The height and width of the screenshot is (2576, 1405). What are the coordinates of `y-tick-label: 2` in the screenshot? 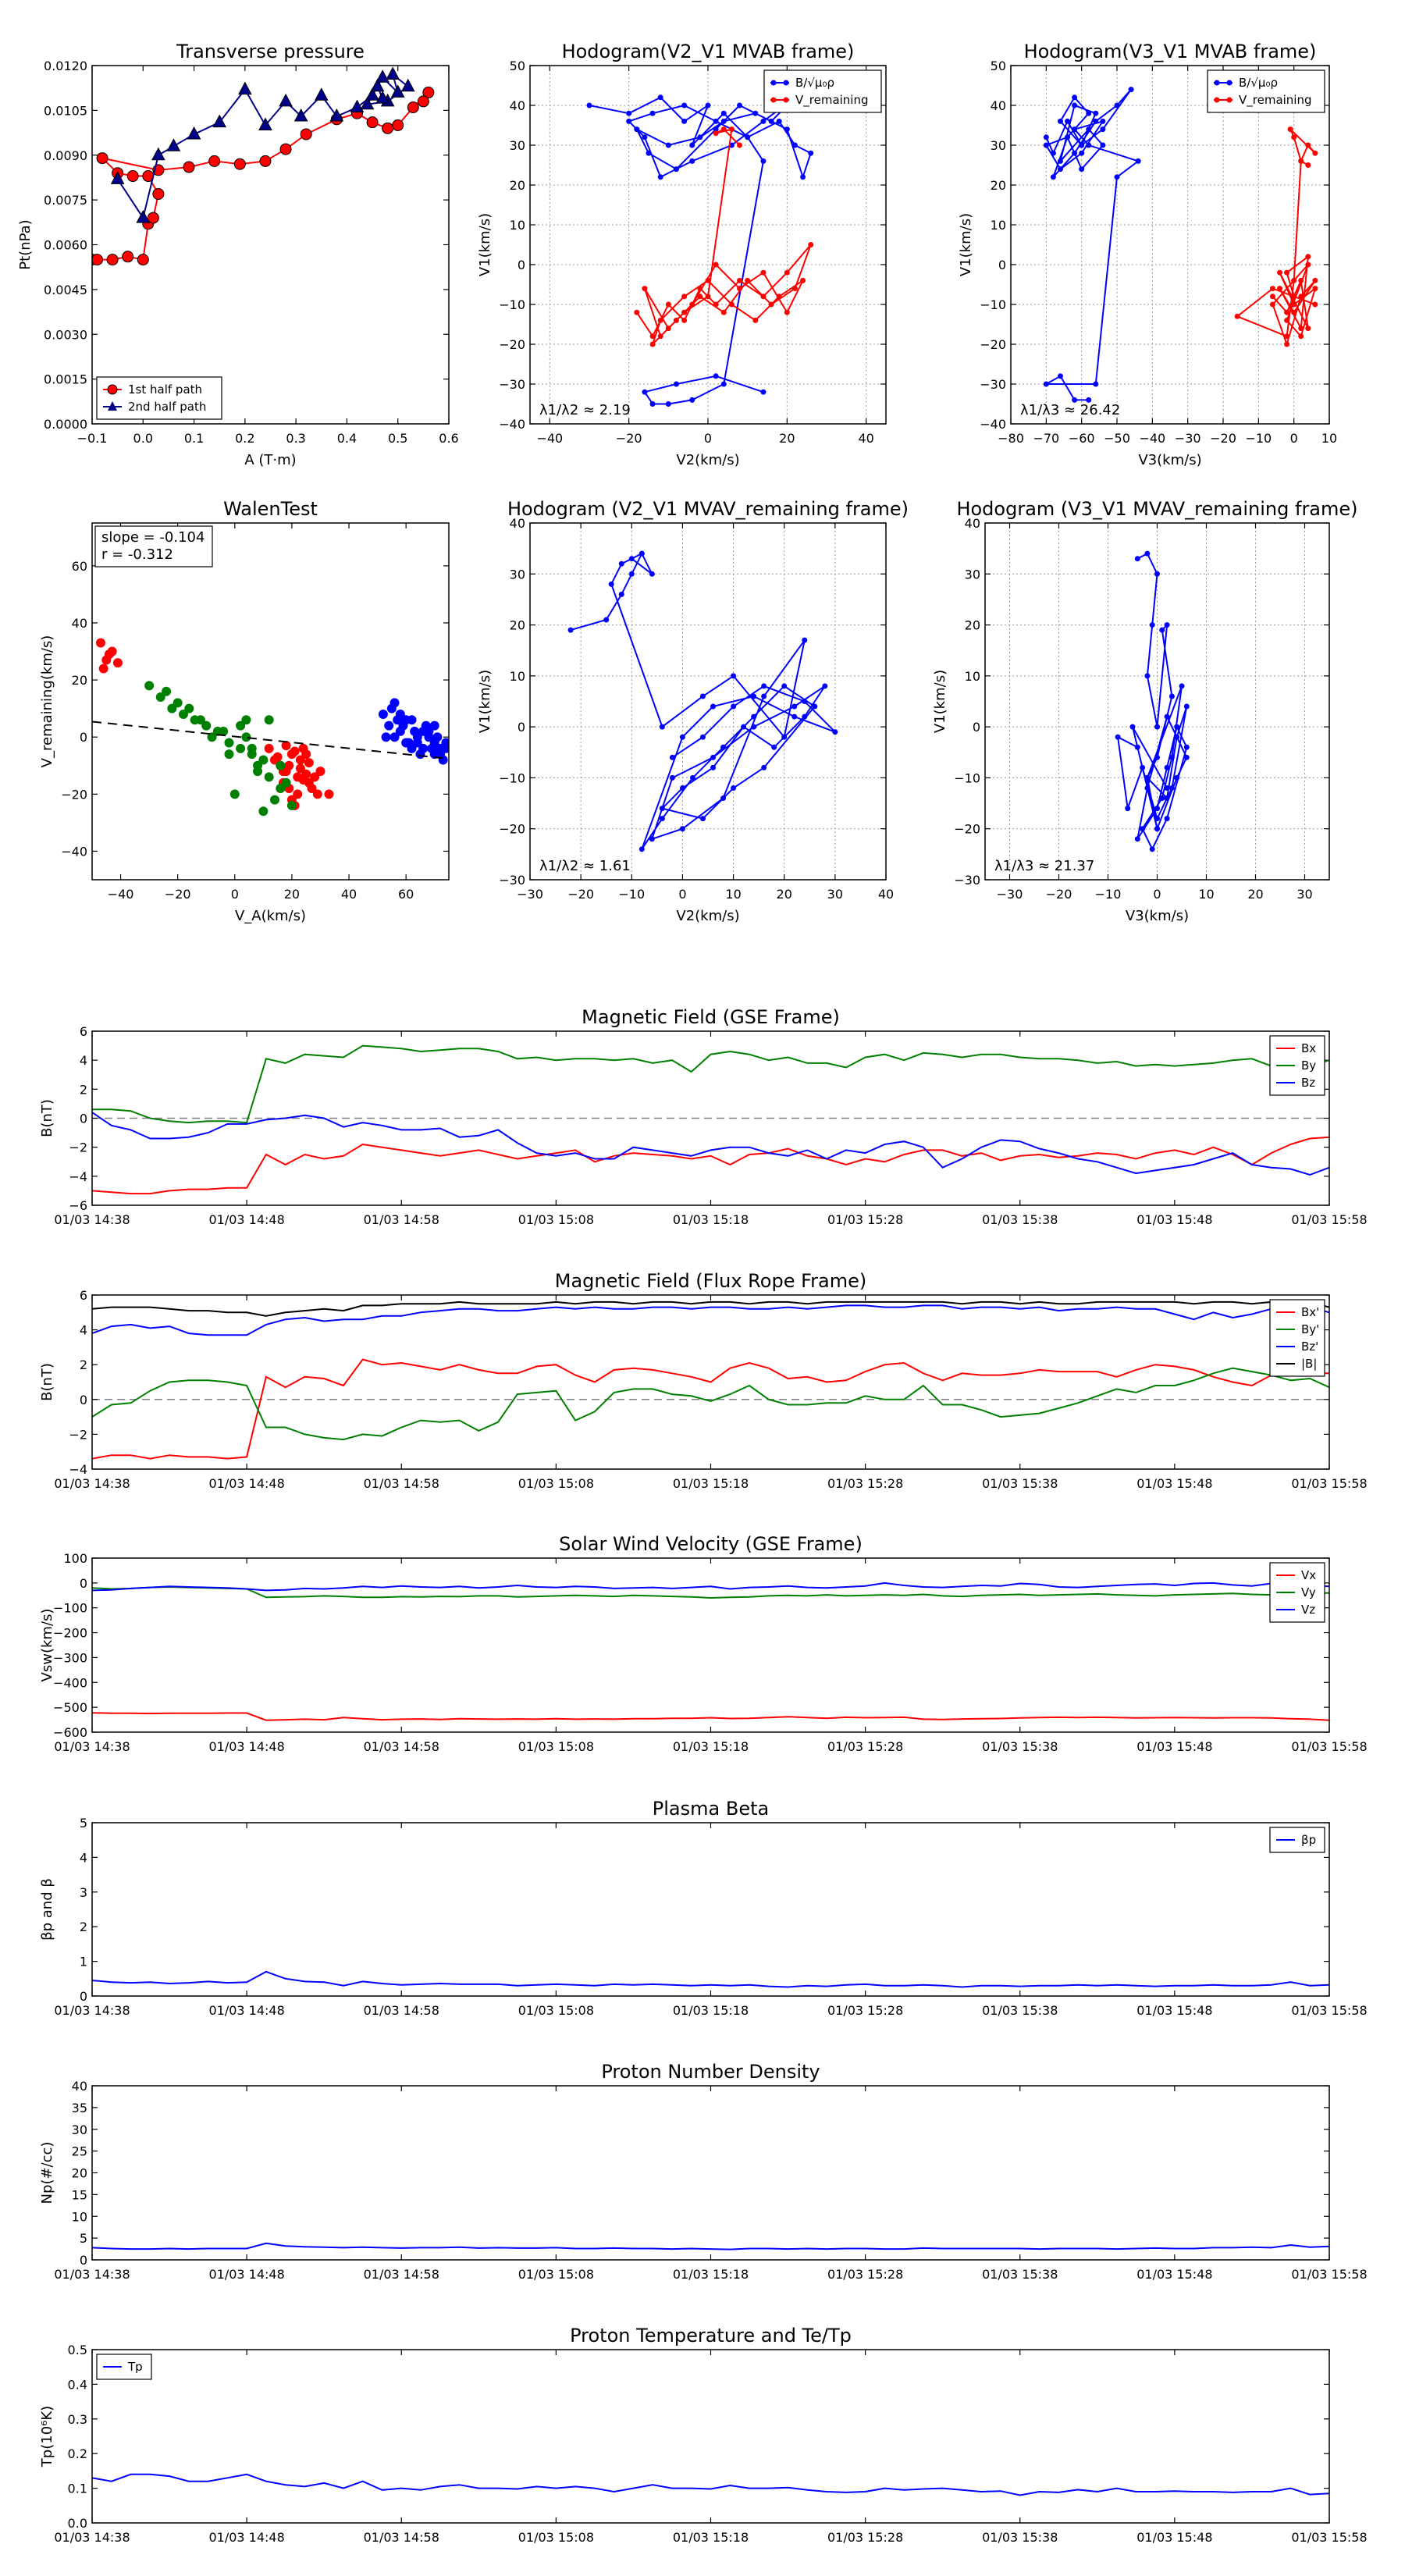 It's located at (84, 1927).